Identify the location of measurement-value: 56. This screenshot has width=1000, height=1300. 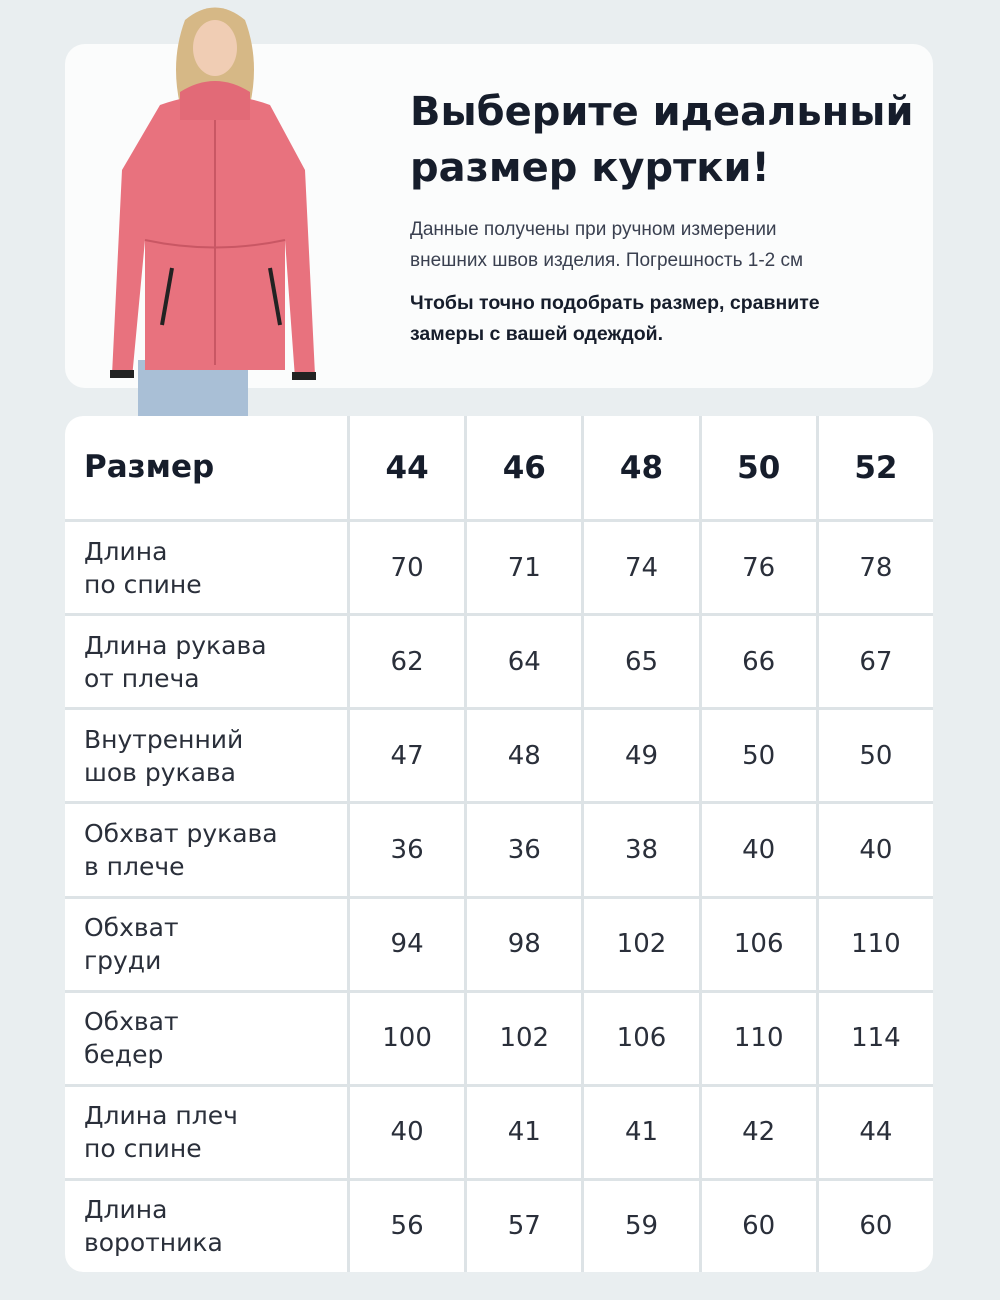
(407, 1226).